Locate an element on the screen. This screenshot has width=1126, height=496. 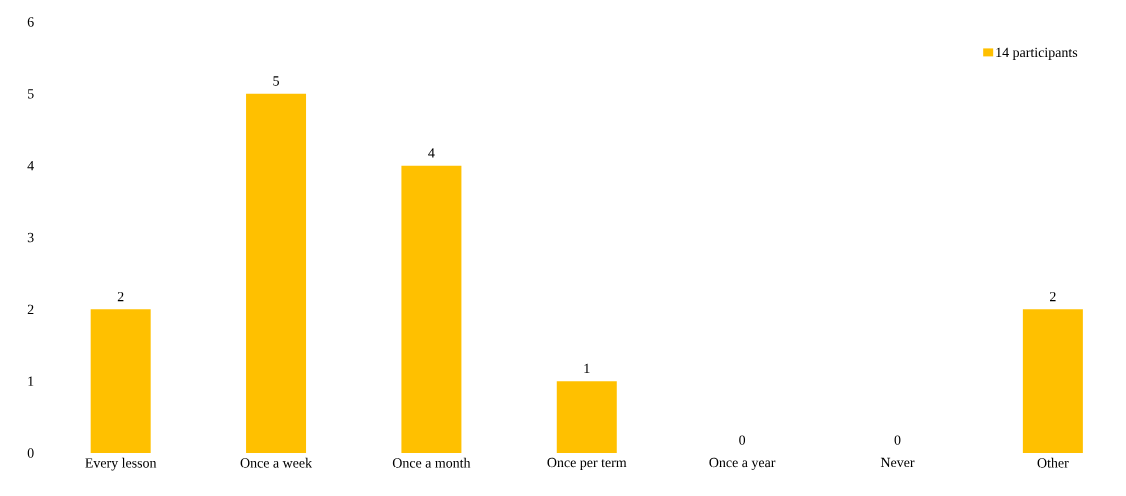
x-tick-label: Once a month is located at coordinates (431, 462).